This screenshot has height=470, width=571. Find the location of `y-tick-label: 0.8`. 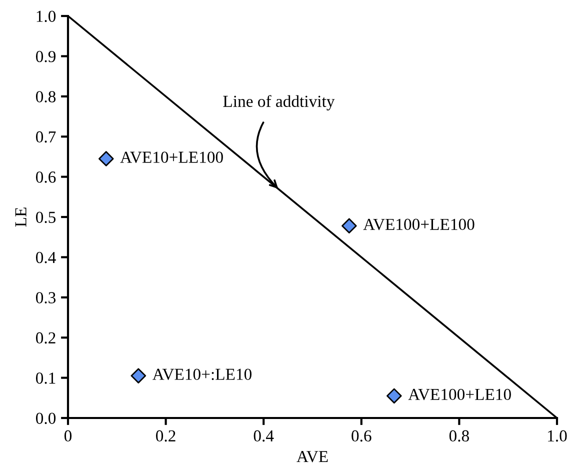

y-tick-label: 0.8 is located at coordinates (46, 96).